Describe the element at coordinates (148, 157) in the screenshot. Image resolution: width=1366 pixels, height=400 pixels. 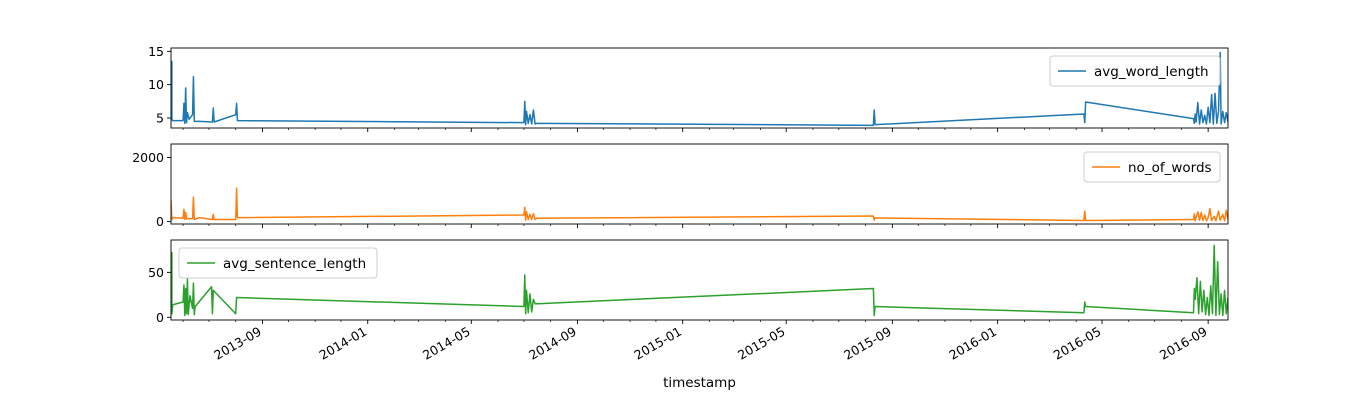
I see `y-tick-label: 2000` at that location.